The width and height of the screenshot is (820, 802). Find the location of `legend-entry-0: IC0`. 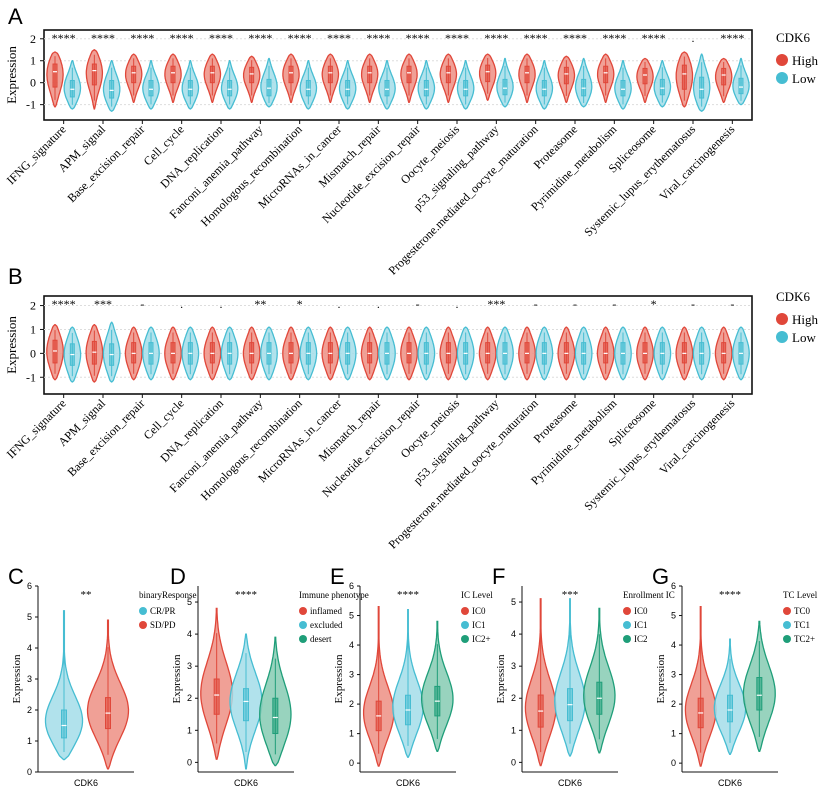

legend-entry-0: IC0 is located at coordinates (641, 611).